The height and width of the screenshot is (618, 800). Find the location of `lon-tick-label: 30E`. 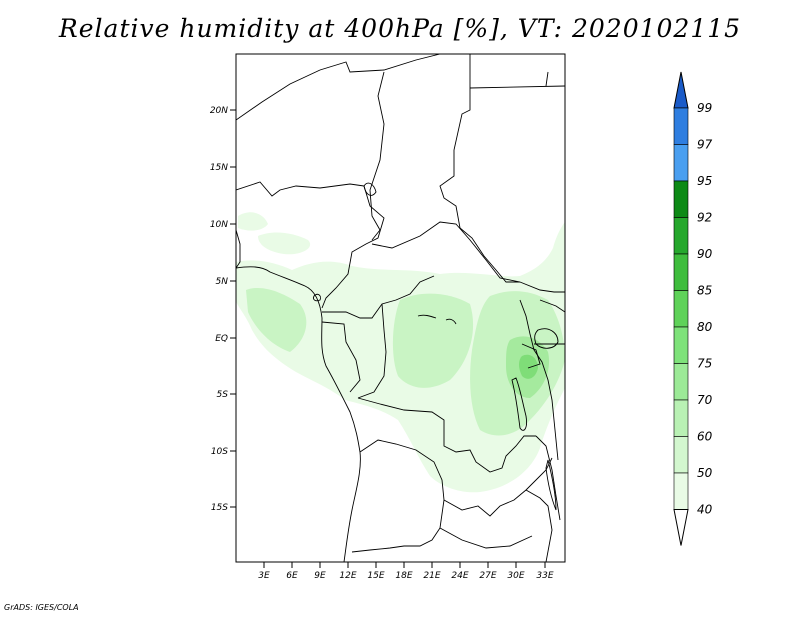

lon-tick-label: 30E is located at coordinates (515, 576).